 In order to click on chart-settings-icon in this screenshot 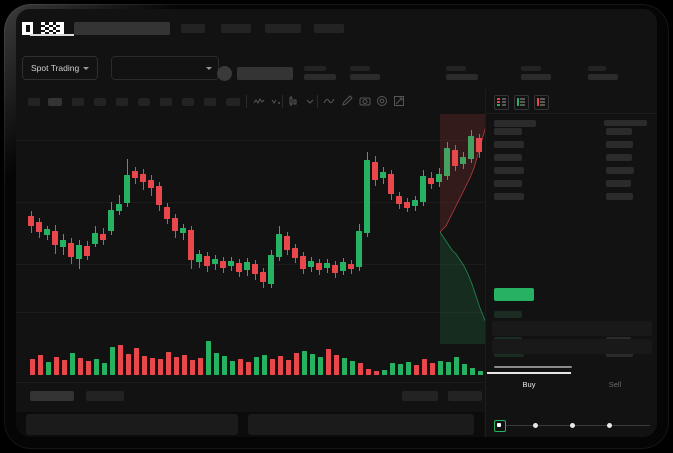, I will do `click(382, 101)`.